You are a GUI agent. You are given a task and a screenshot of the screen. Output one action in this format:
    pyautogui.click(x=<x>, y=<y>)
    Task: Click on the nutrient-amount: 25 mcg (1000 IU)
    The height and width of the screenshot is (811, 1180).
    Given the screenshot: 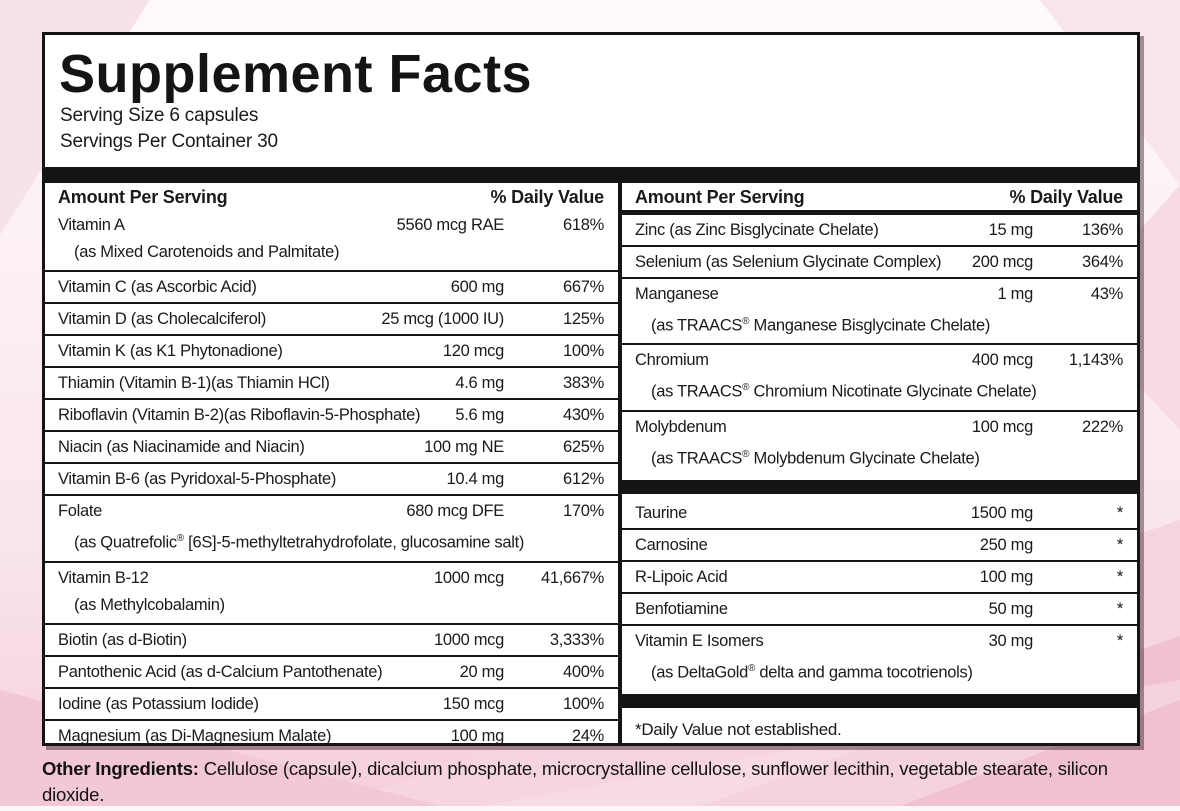 What is the action you would take?
    pyautogui.click(x=442, y=319)
    